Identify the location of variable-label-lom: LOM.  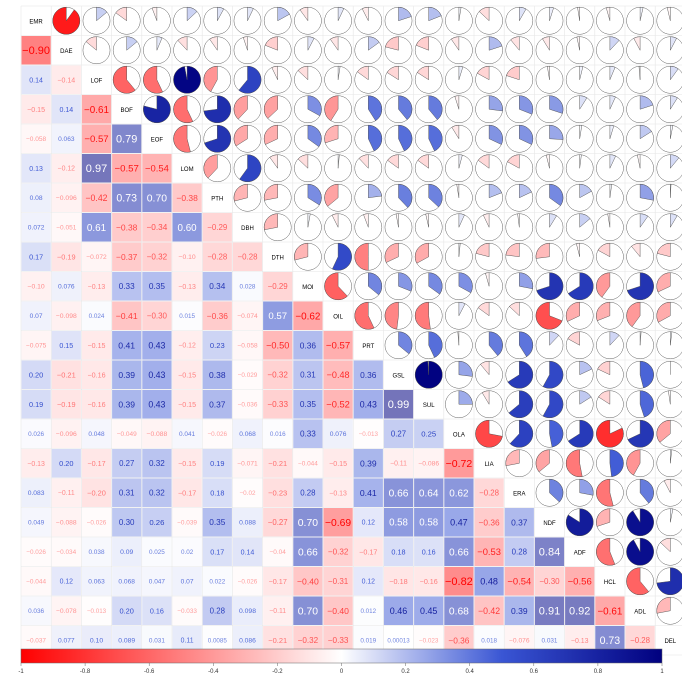
(187, 170).